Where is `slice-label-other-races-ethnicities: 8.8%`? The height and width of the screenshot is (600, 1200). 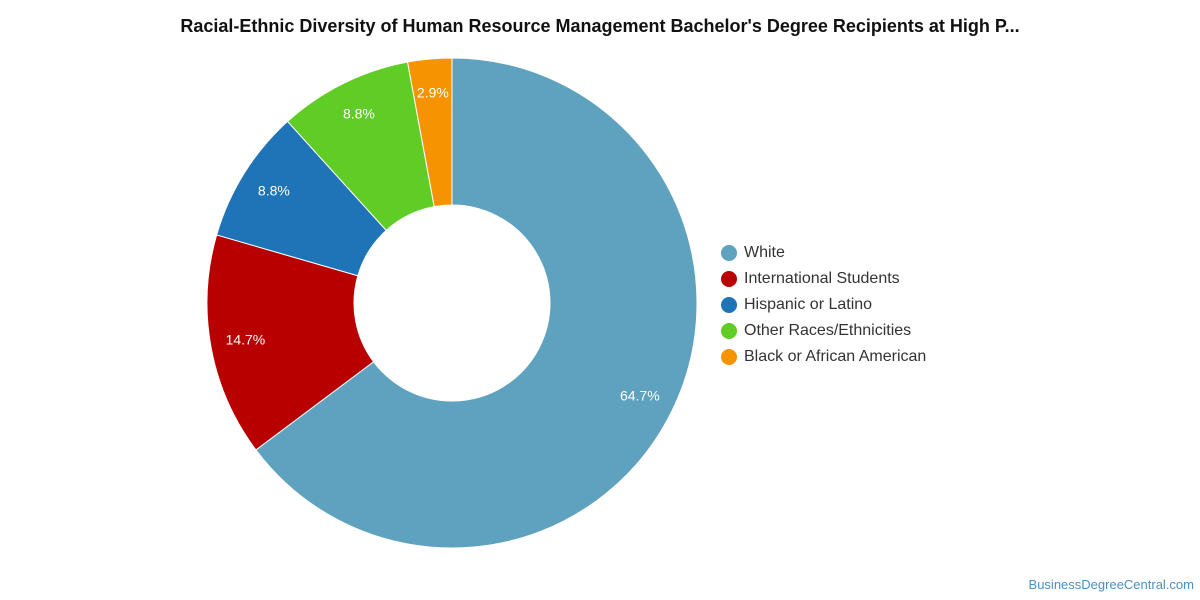
slice-label-other-races-ethnicities: 8.8% is located at coordinates (359, 113).